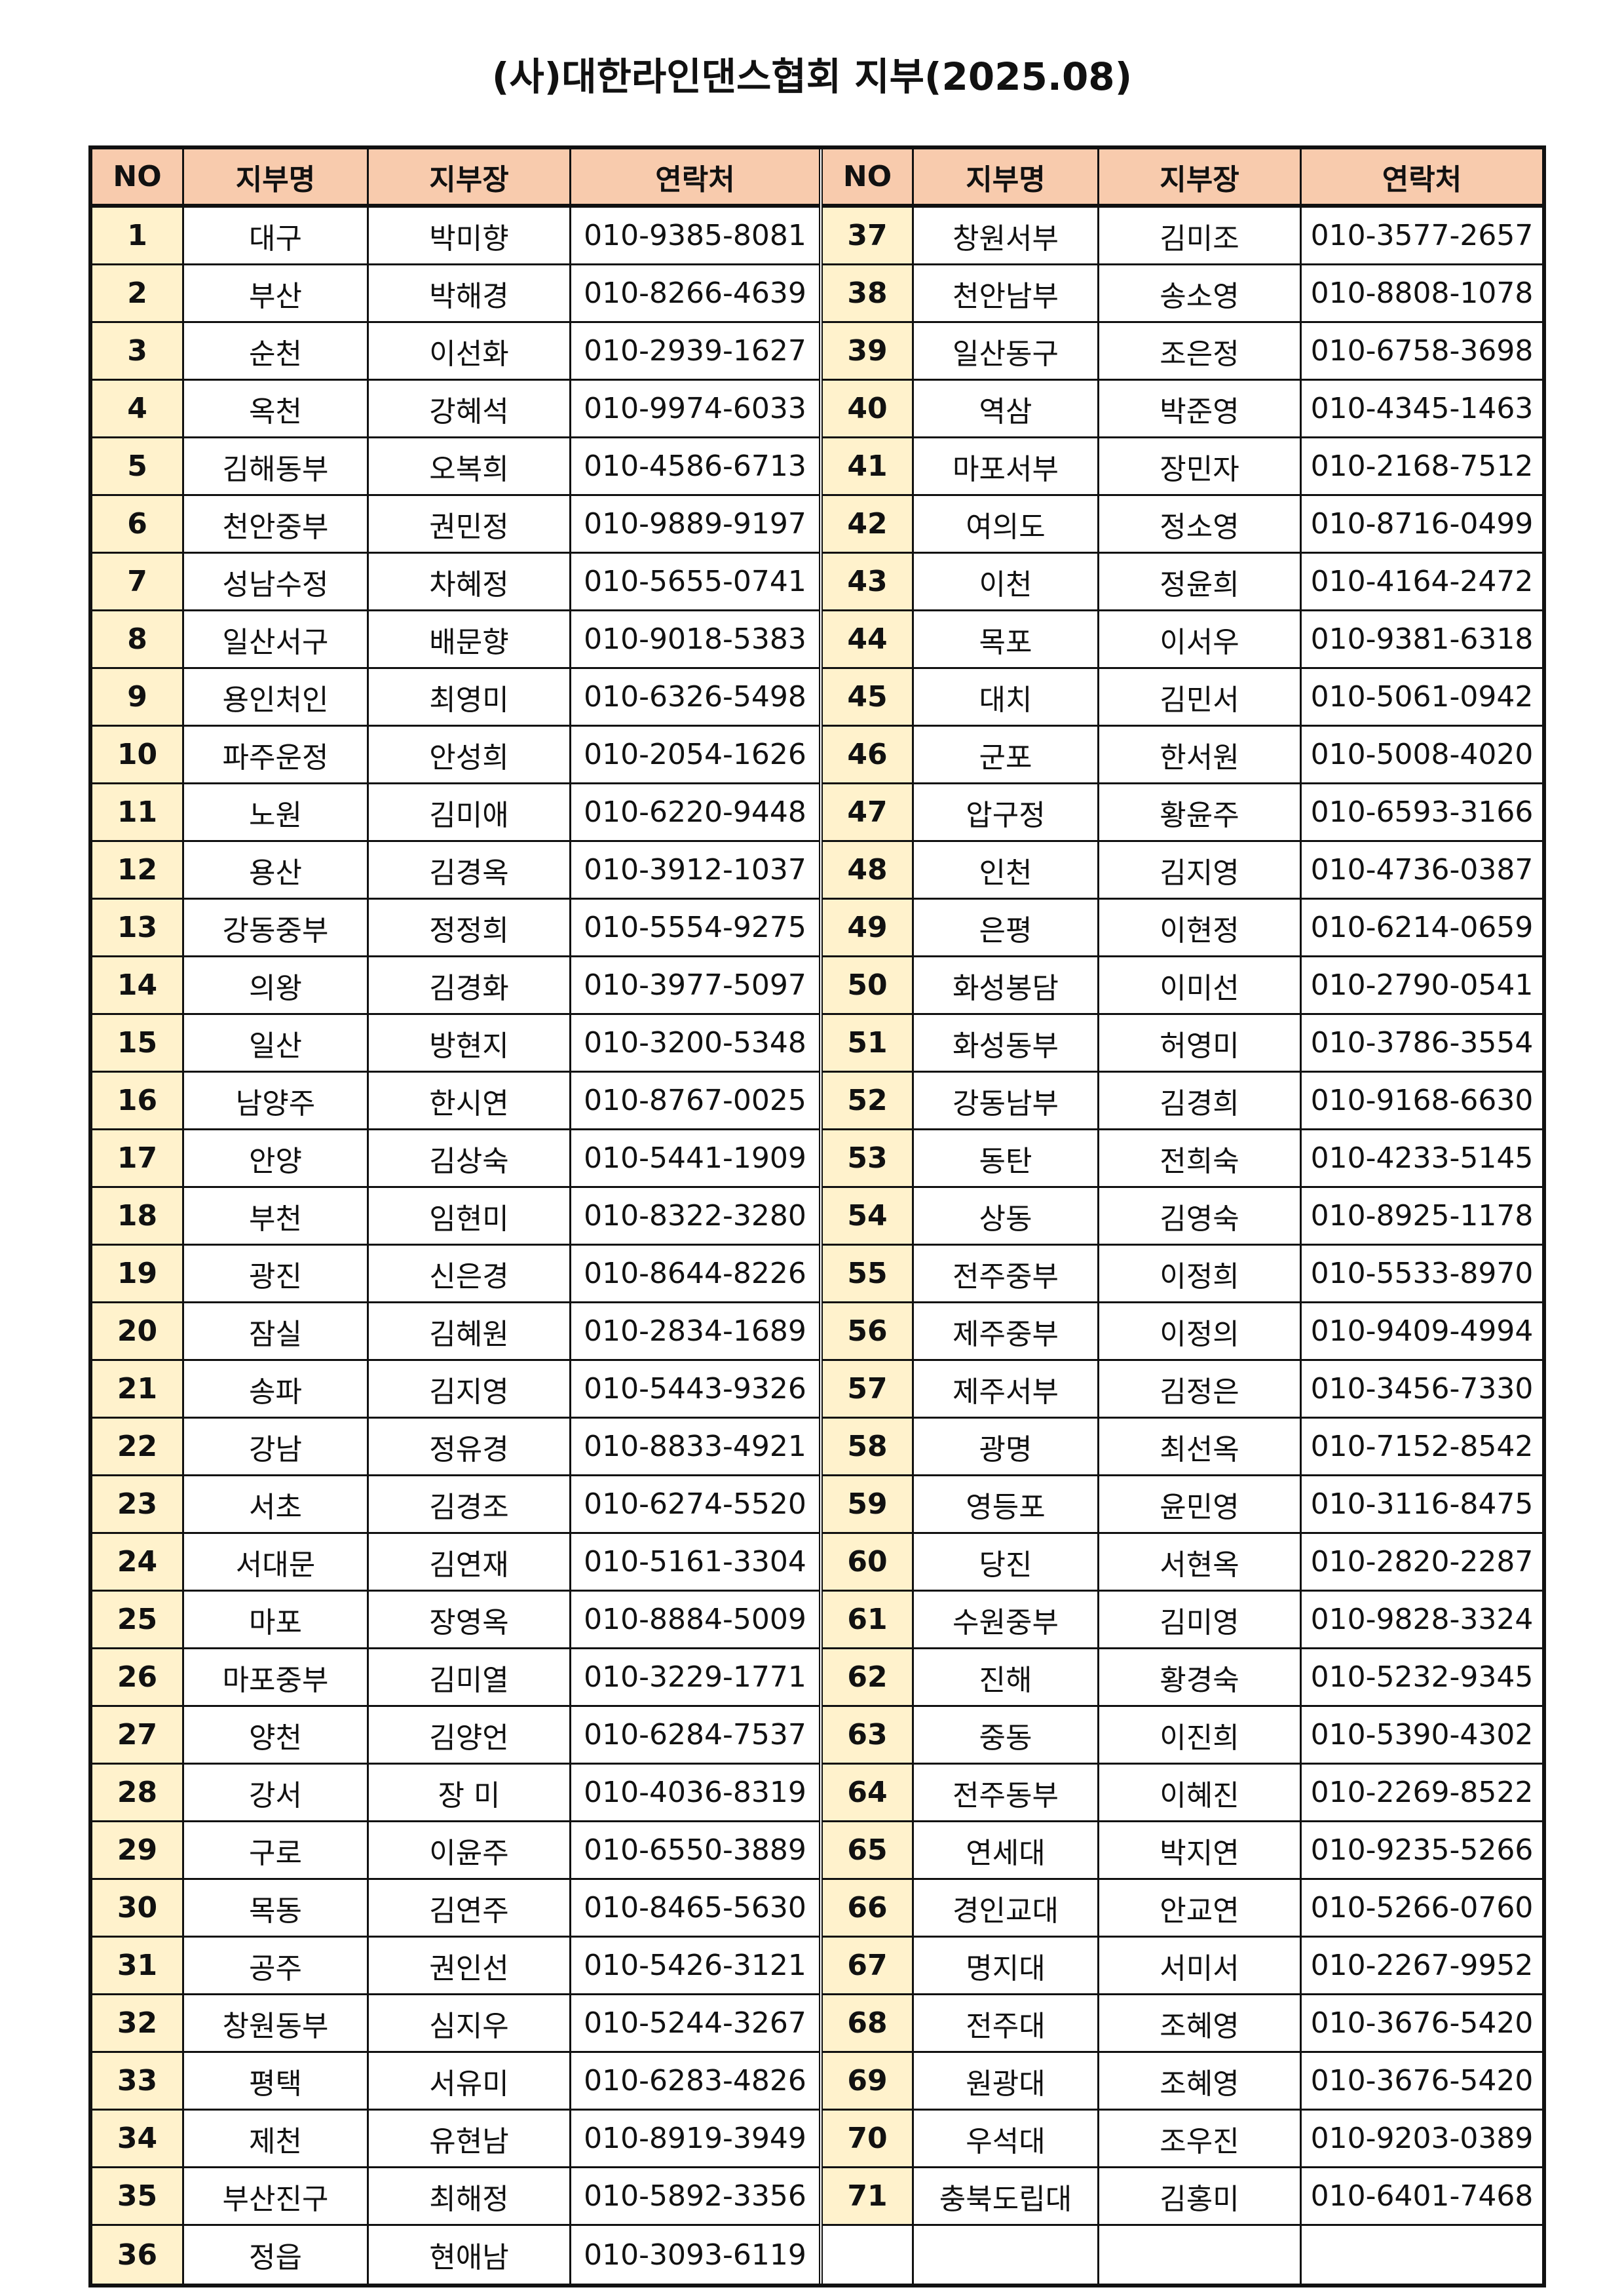 The image size is (1624, 2296). I want to click on cell-no: 3, so click(138, 351).